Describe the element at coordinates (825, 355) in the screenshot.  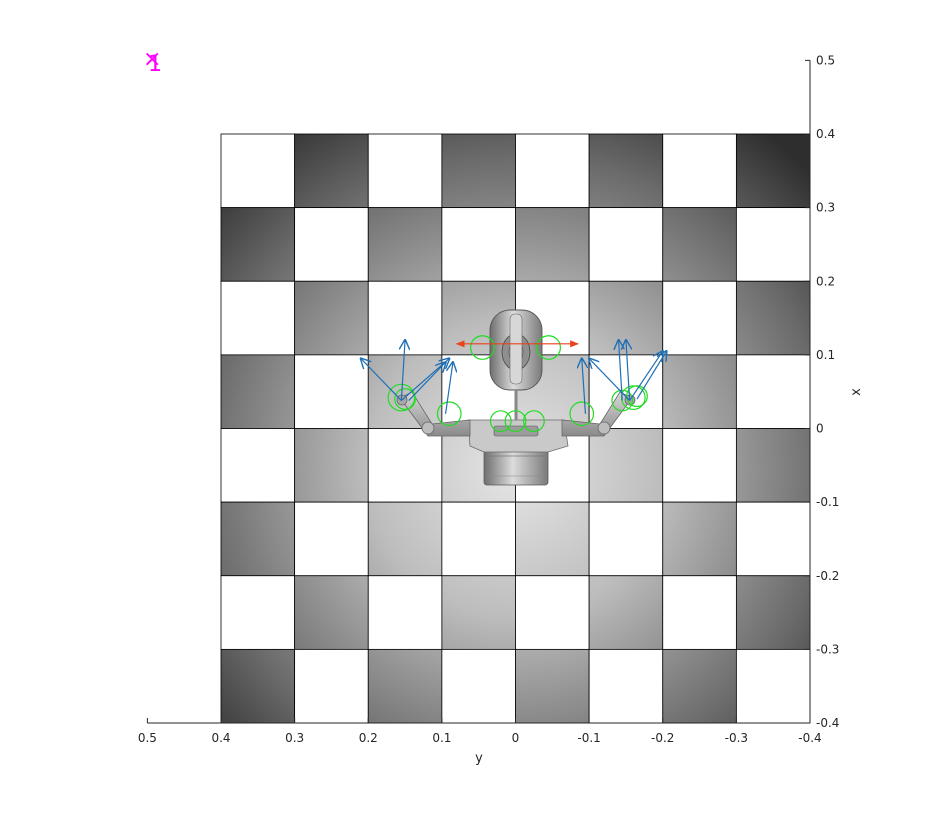
I see `y-tick-label: 0.1` at that location.